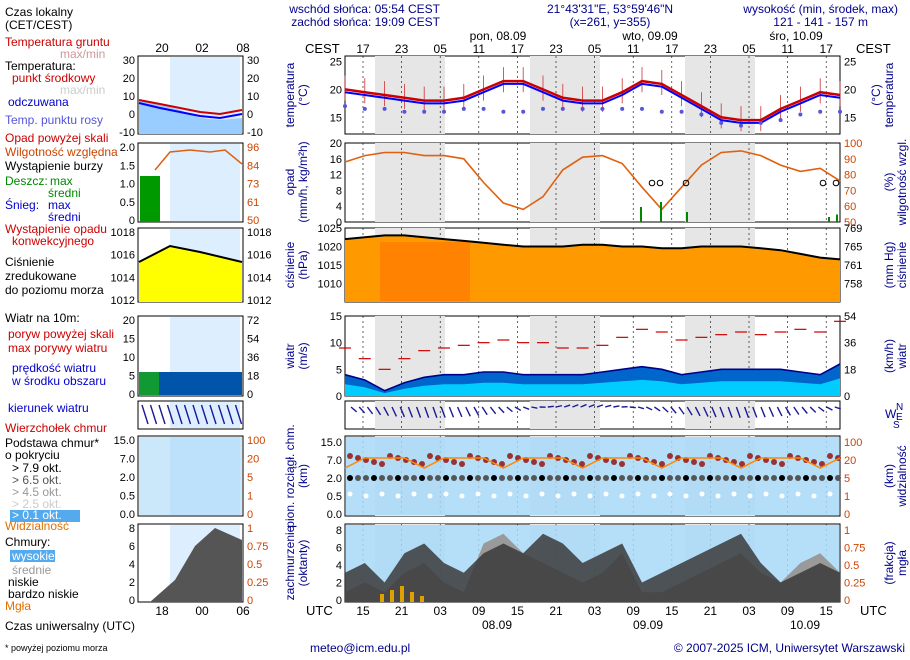  I want to click on tick-label: 0.75, so click(854, 549).